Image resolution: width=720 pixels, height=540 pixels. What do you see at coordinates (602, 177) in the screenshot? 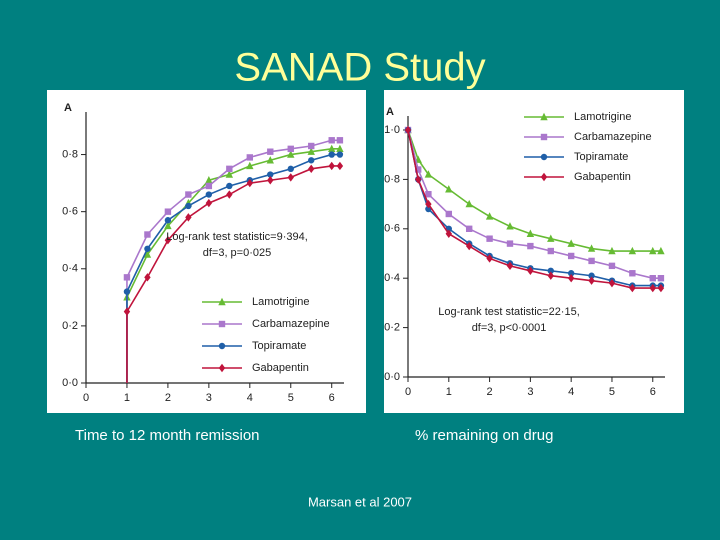
I see `legend-label: Gabapentin` at bounding box center [602, 177].